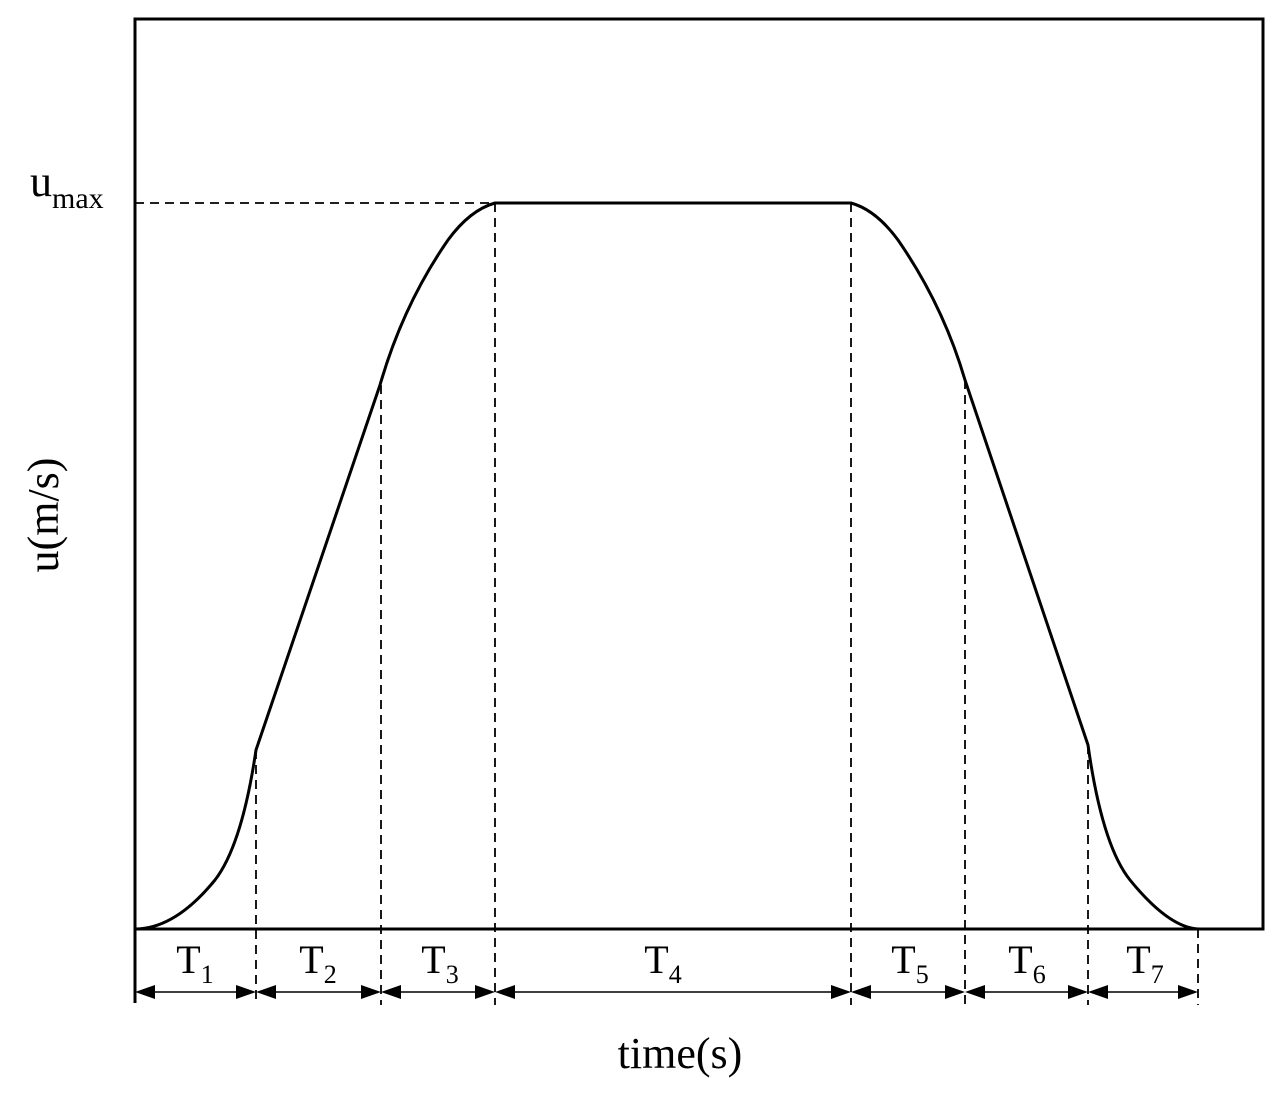 The image size is (1276, 1097). Describe the element at coordinates (1098, 992) in the screenshot. I see `arrowhead-left-t7` at that location.